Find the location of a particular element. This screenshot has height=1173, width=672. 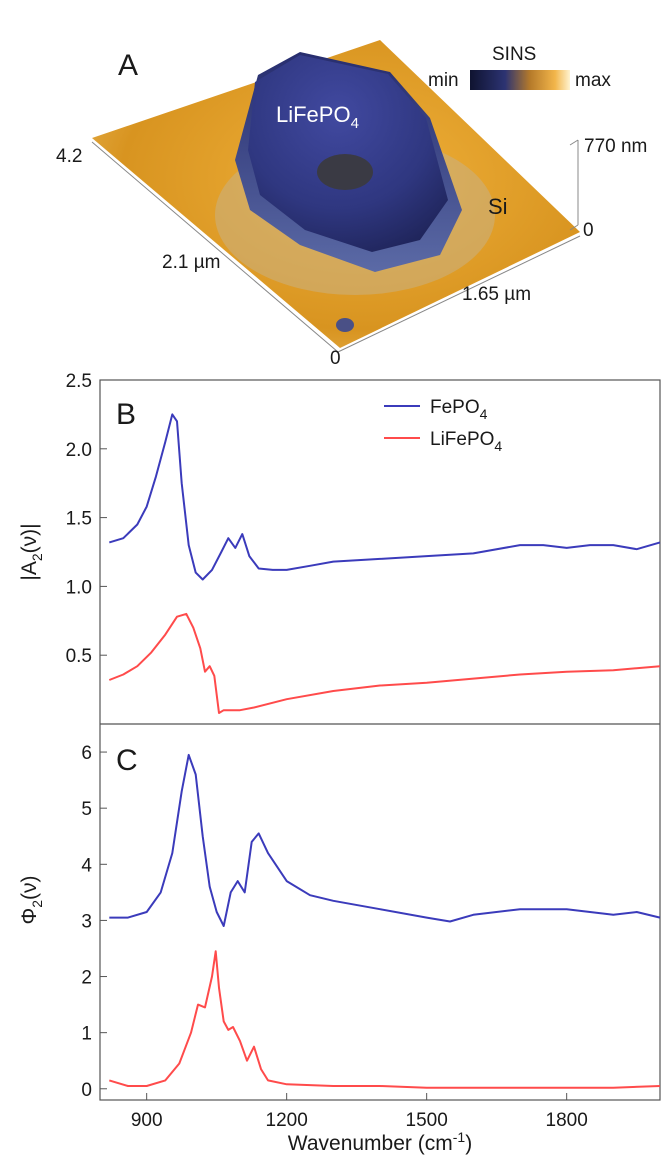

crystal-label-text: LiFePO is located at coordinates (313, 114).